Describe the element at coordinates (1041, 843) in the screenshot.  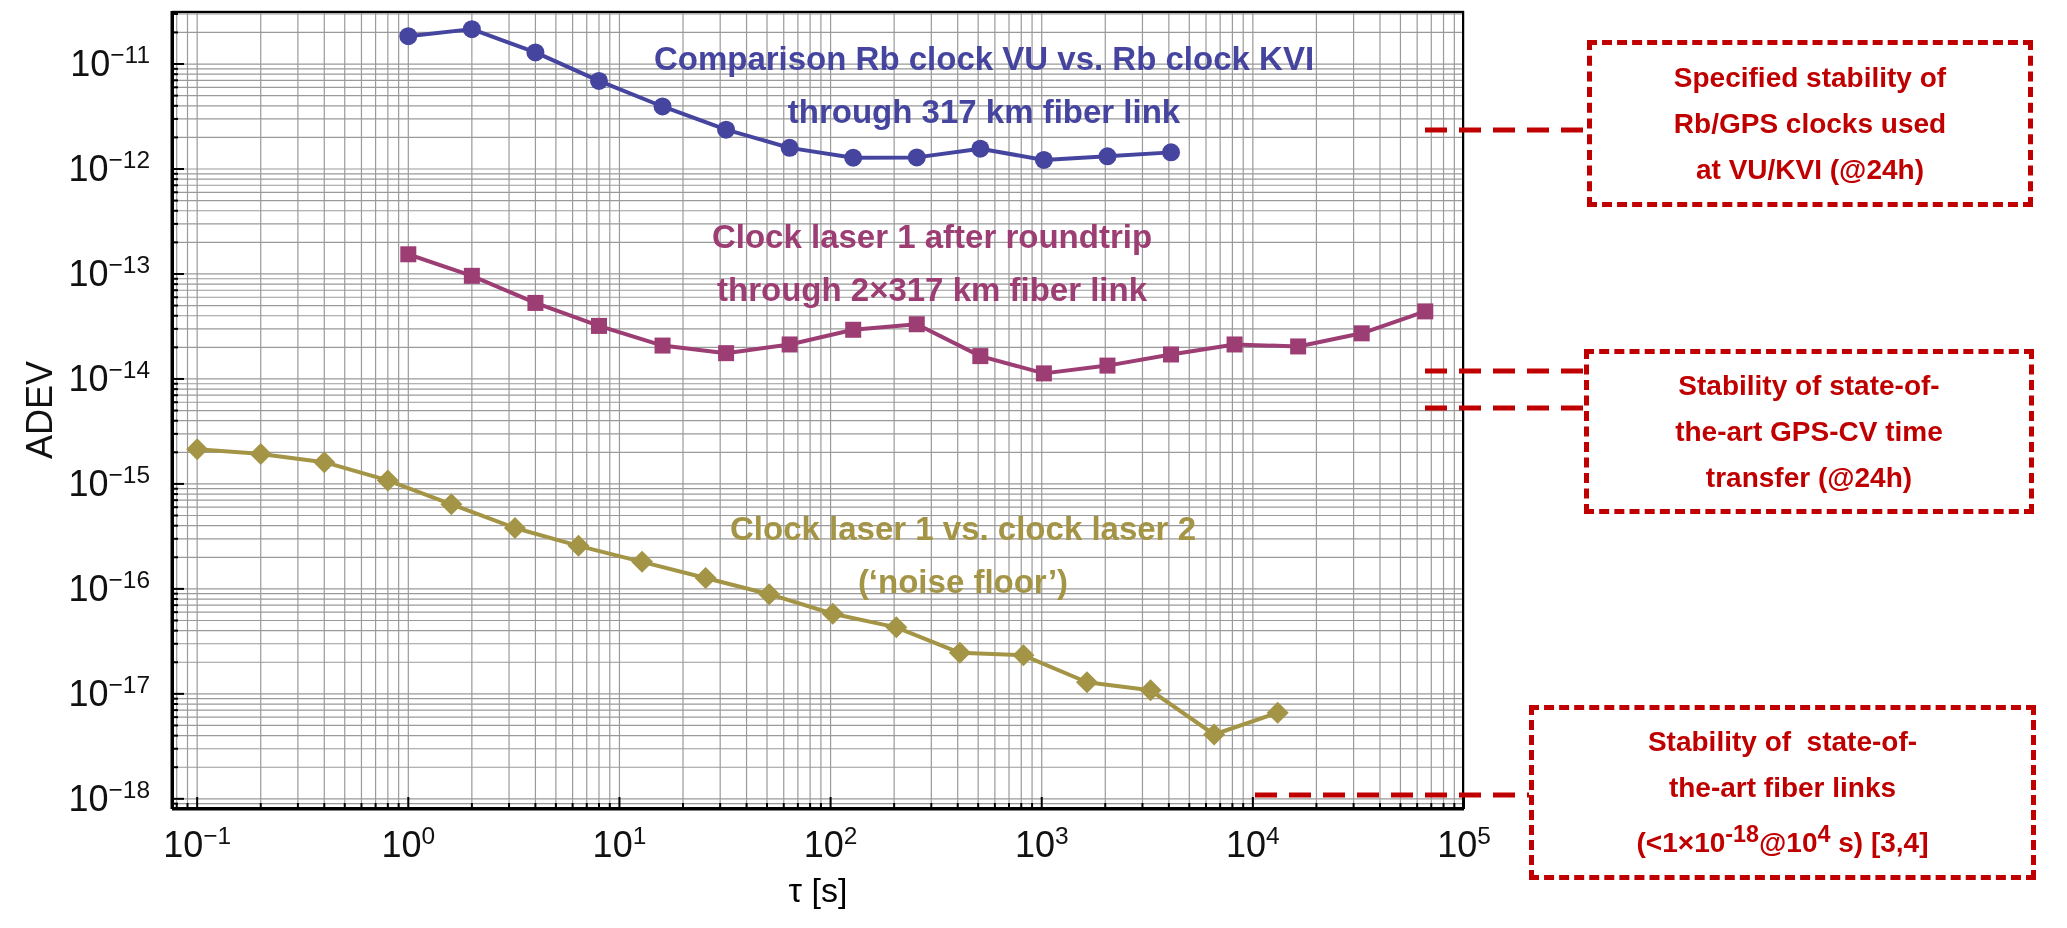
I see `x-tick-label: 10$^{3}$` at that location.